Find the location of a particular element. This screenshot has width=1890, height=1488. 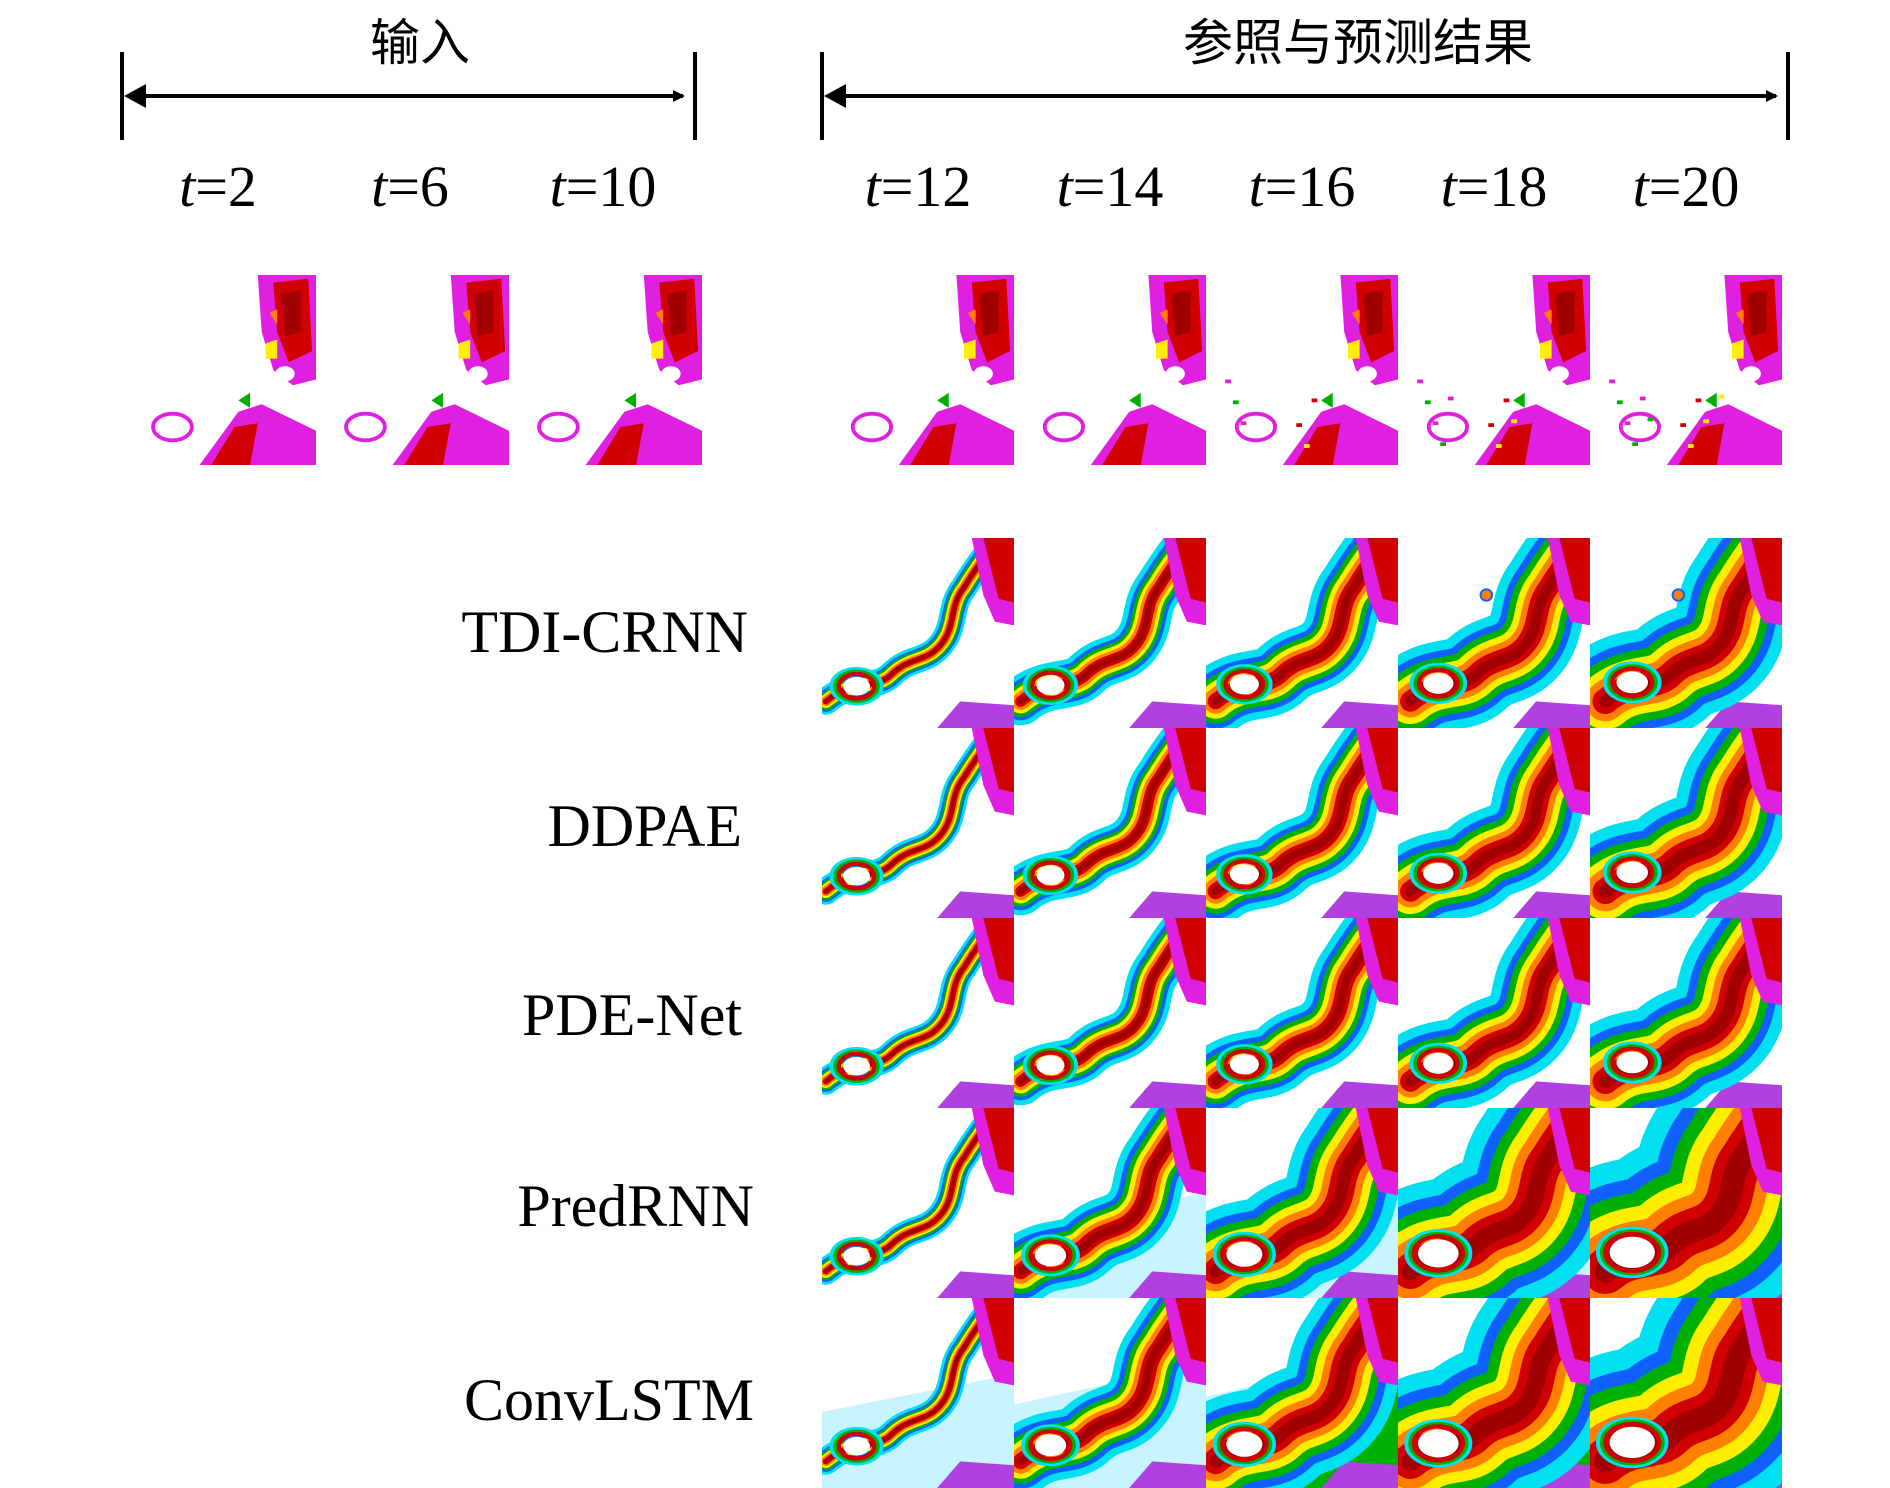

span-arrows is located at coordinates (955, 96).